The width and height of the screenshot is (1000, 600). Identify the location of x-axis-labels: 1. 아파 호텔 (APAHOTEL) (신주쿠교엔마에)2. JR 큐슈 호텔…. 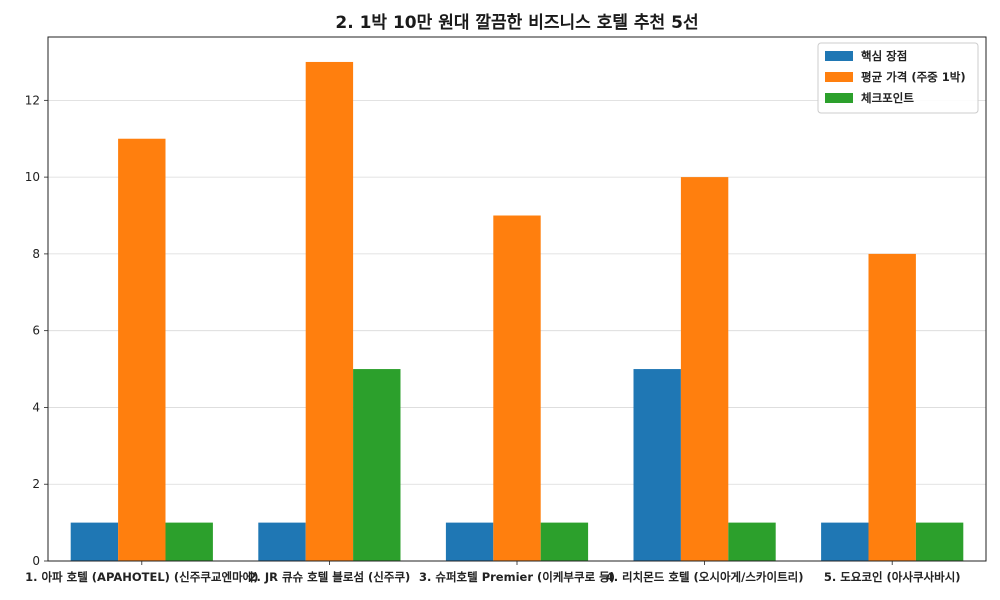
(493, 572).